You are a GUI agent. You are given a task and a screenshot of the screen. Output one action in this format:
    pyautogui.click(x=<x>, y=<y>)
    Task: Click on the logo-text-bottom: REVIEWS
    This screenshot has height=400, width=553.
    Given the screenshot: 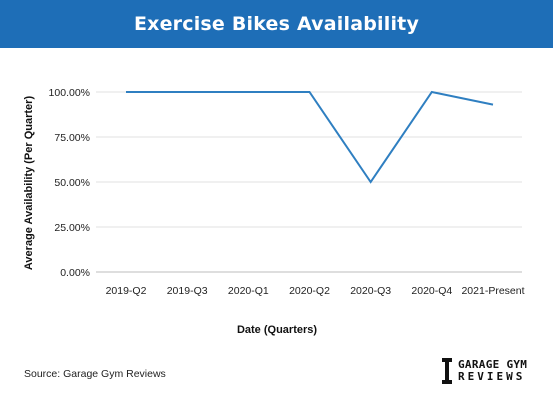 What is the action you would take?
    pyautogui.click(x=492, y=376)
    